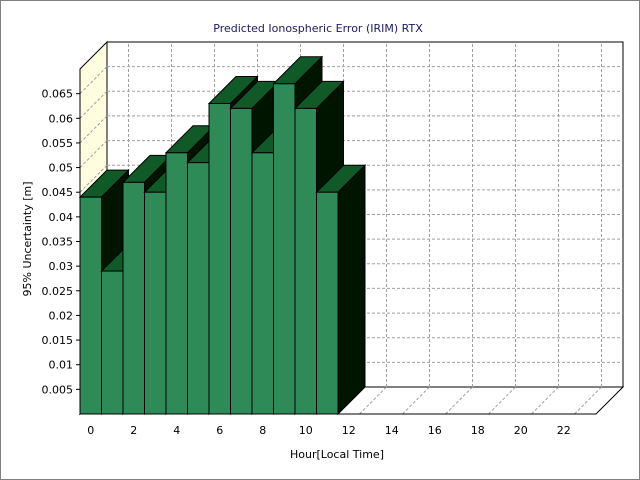 This screenshot has height=480, width=640. What do you see at coordinates (61, 217) in the screenshot?
I see `y-tick-label: 0.04` at bounding box center [61, 217].